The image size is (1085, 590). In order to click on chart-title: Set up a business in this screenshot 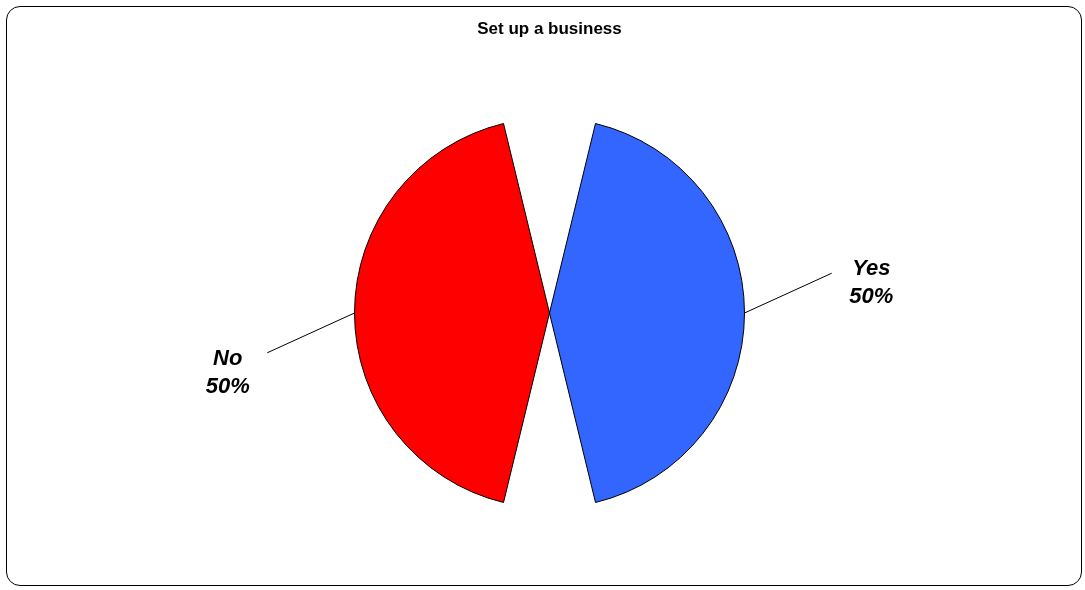, I will do `click(549, 28)`.